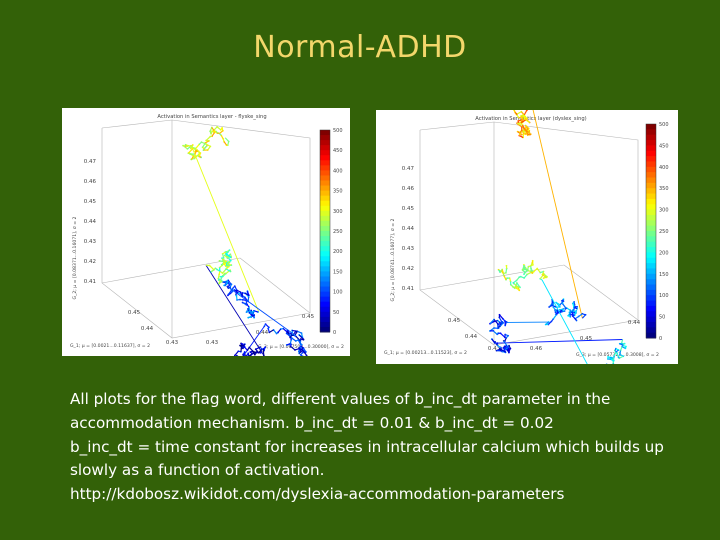 Image resolution: width=720 pixels, height=540 pixels. What do you see at coordinates (308, 317) in the screenshot?
I see `y-tick-label: 0.45` at bounding box center [308, 317].